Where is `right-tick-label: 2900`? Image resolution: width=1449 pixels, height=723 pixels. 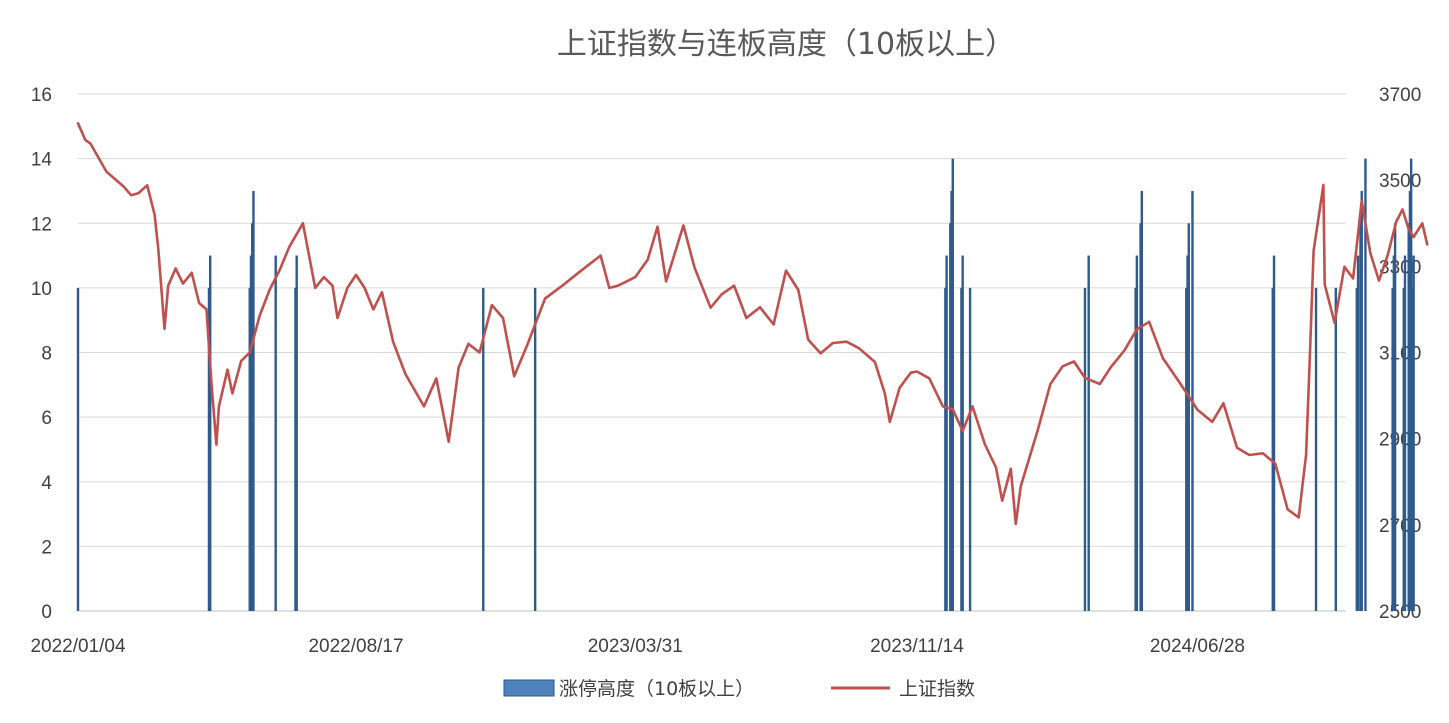 right-tick-label: 2900 is located at coordinates (1400, 440).